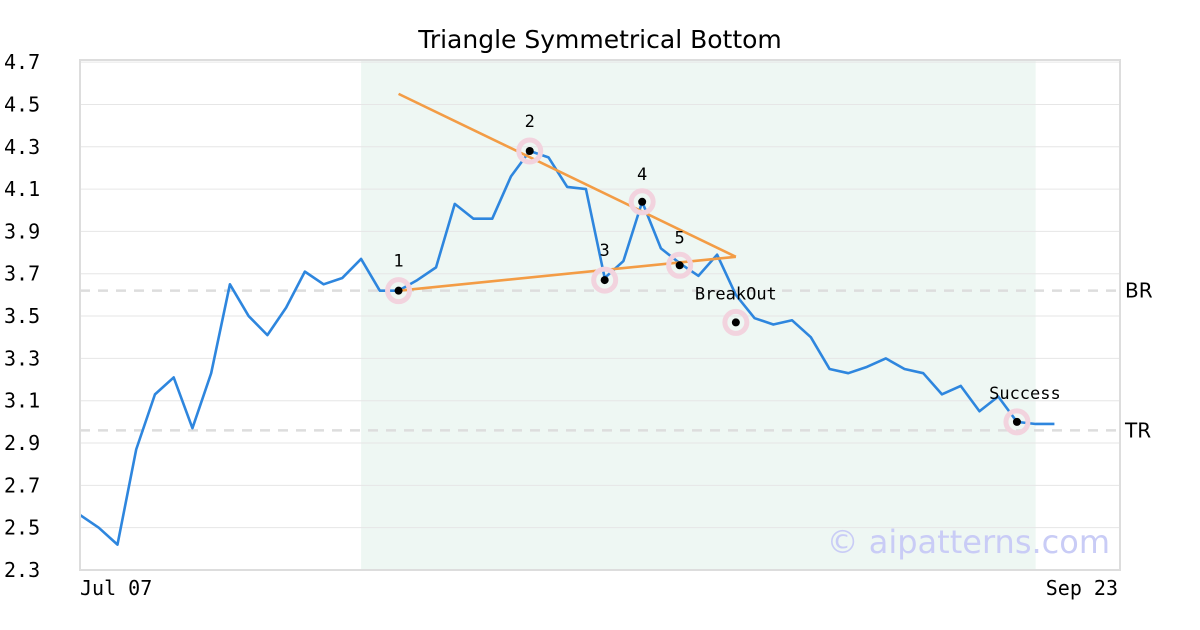 Image resolution: width=1200 pixels, height=630 pixels. What do you see at coordinates (968, 542) in the screenshot?
I see `watermark: © aipatterns.com` at bounding box center [968, 542].